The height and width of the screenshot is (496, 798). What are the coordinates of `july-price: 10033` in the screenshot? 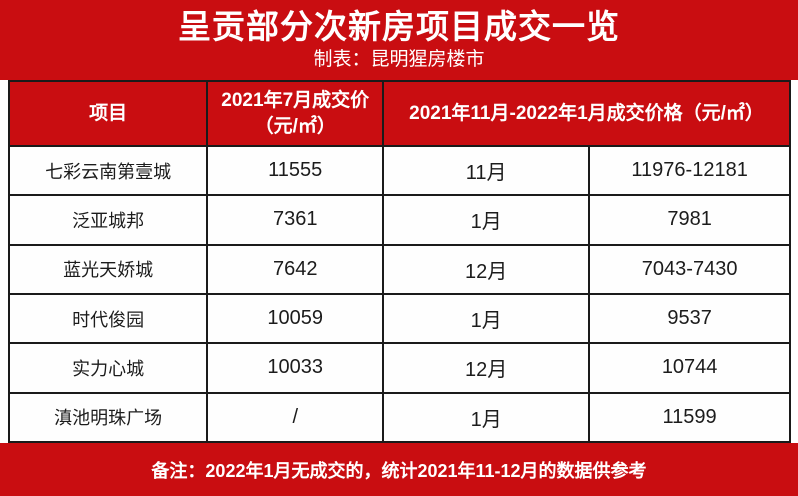 It's located at (295, 368).